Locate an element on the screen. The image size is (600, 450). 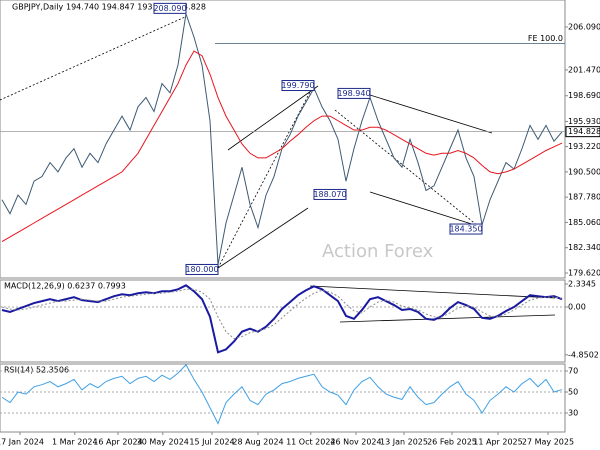
y-tick-label: 198.690 is located at coordinates (584, 95).